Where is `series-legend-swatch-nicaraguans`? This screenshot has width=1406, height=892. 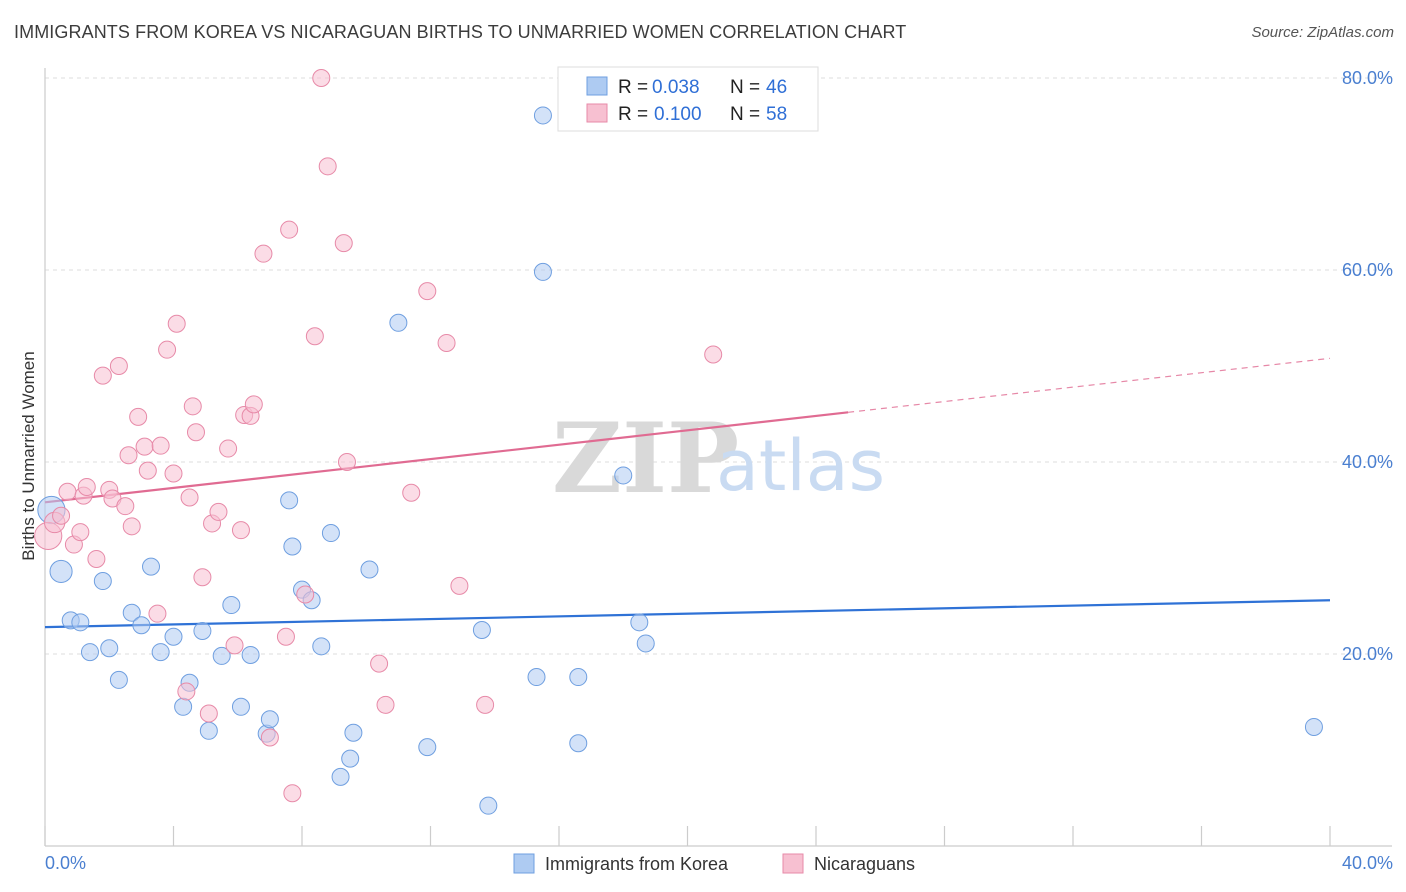 series-legend-swatch-nicaraguans is located at coordinates (793, 863).